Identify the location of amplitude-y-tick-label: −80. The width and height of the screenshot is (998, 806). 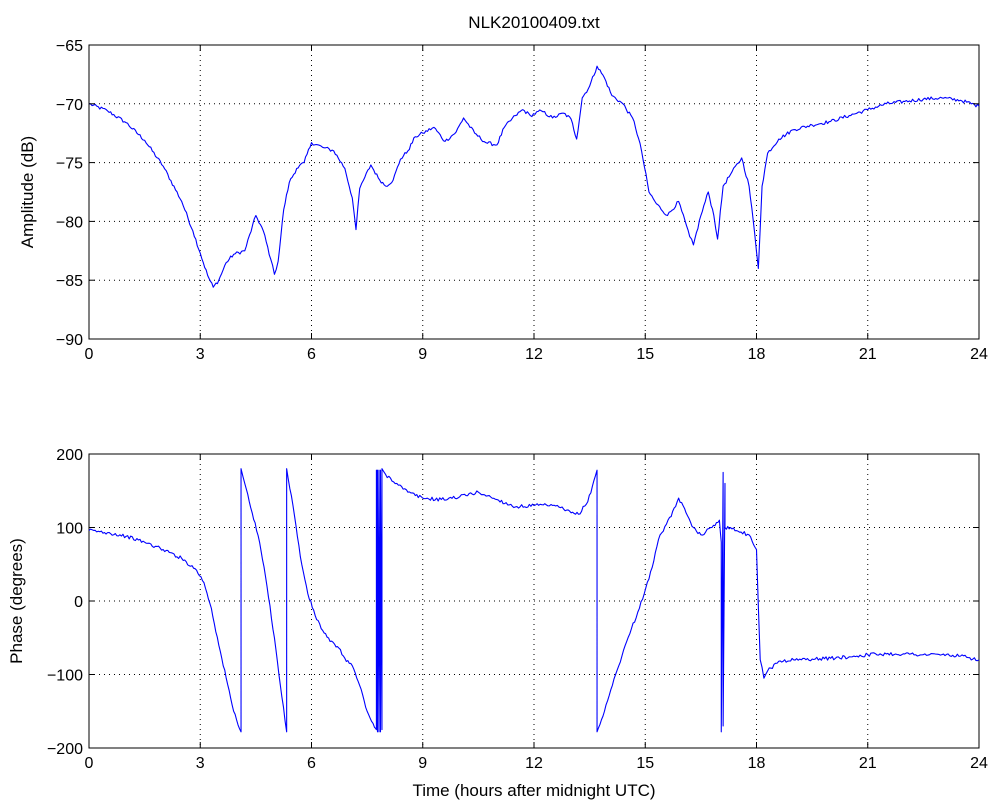
(69, 222).